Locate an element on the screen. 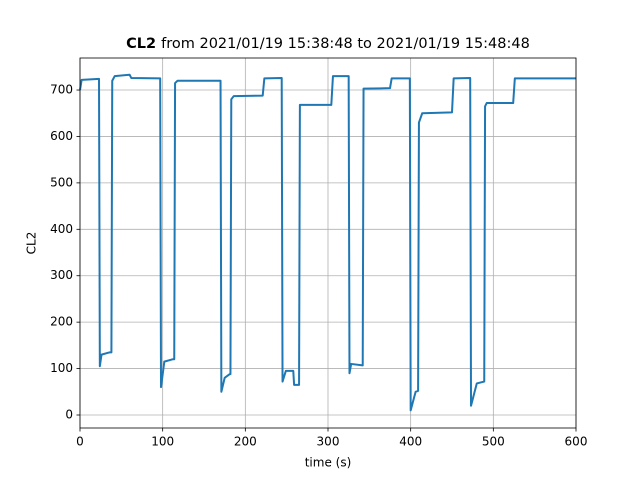 This screenshot has height=480, width=640. x-tick-label: 600 is located at coordinates (576, 442).